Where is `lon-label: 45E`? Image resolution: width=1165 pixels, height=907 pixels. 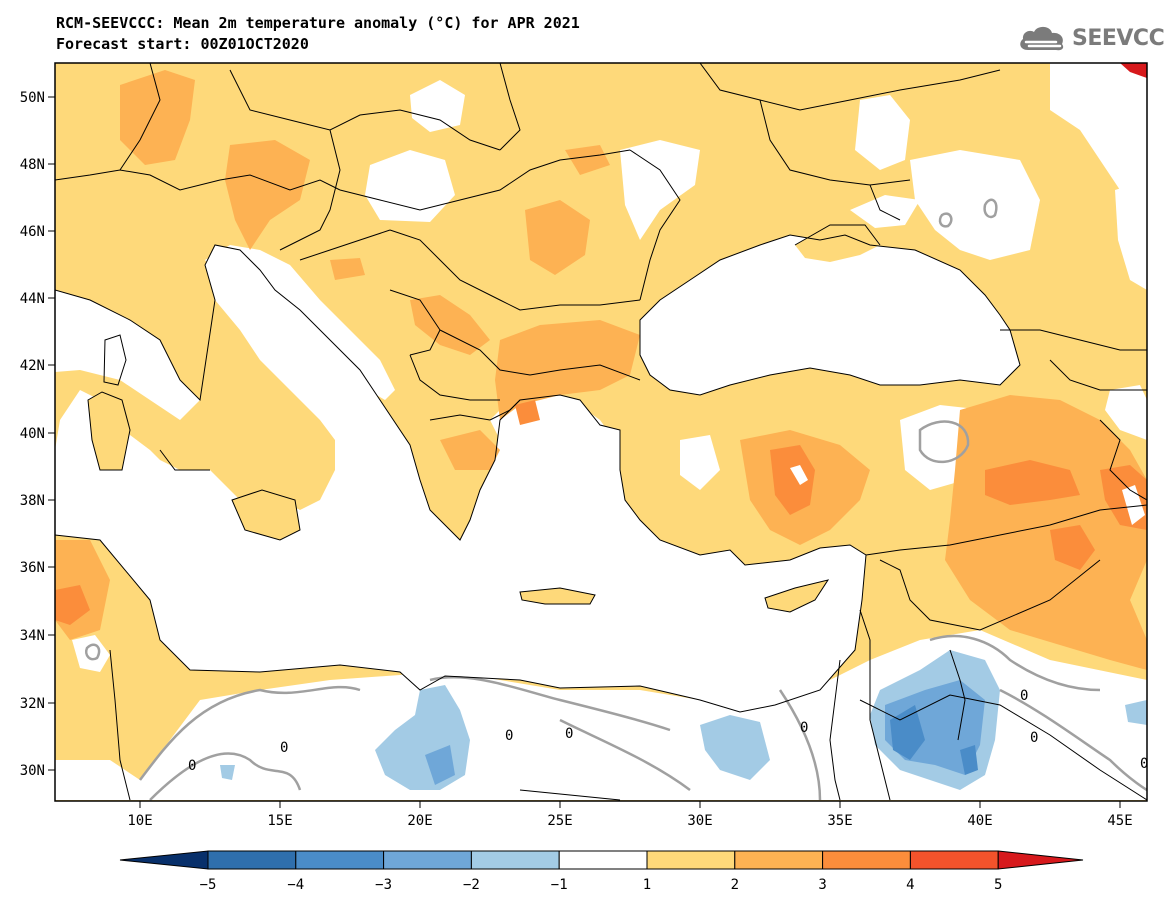
lon-label: 45E is located at coordinates (1119, 821).